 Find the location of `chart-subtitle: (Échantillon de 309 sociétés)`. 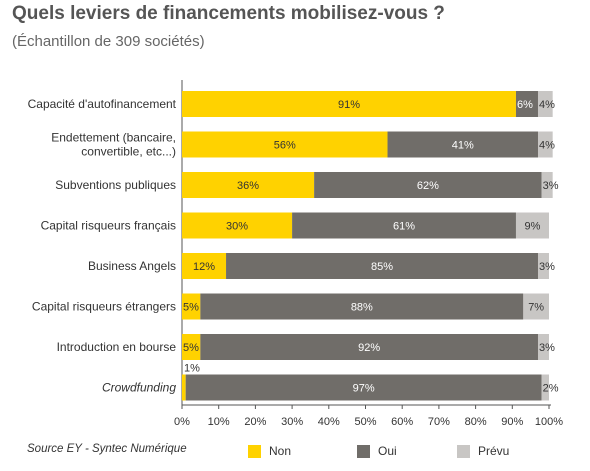

chart-subtitle: (Échantillon de 309 sociétés) is located at coordinates (108, 41).